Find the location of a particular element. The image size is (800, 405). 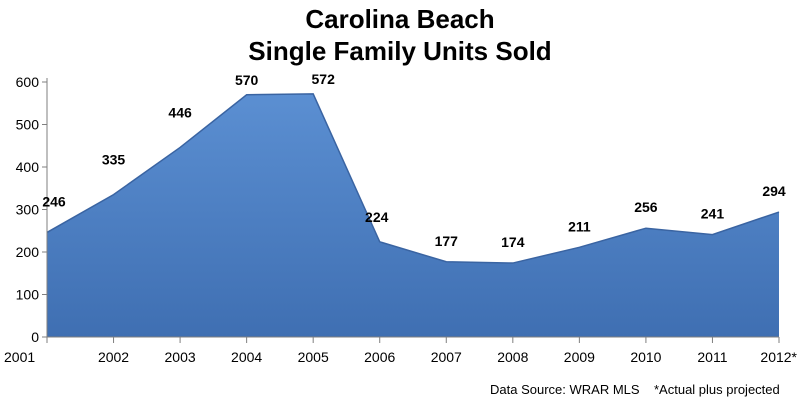

x-tick-label: 2003 is located at coordinates (180, 357).